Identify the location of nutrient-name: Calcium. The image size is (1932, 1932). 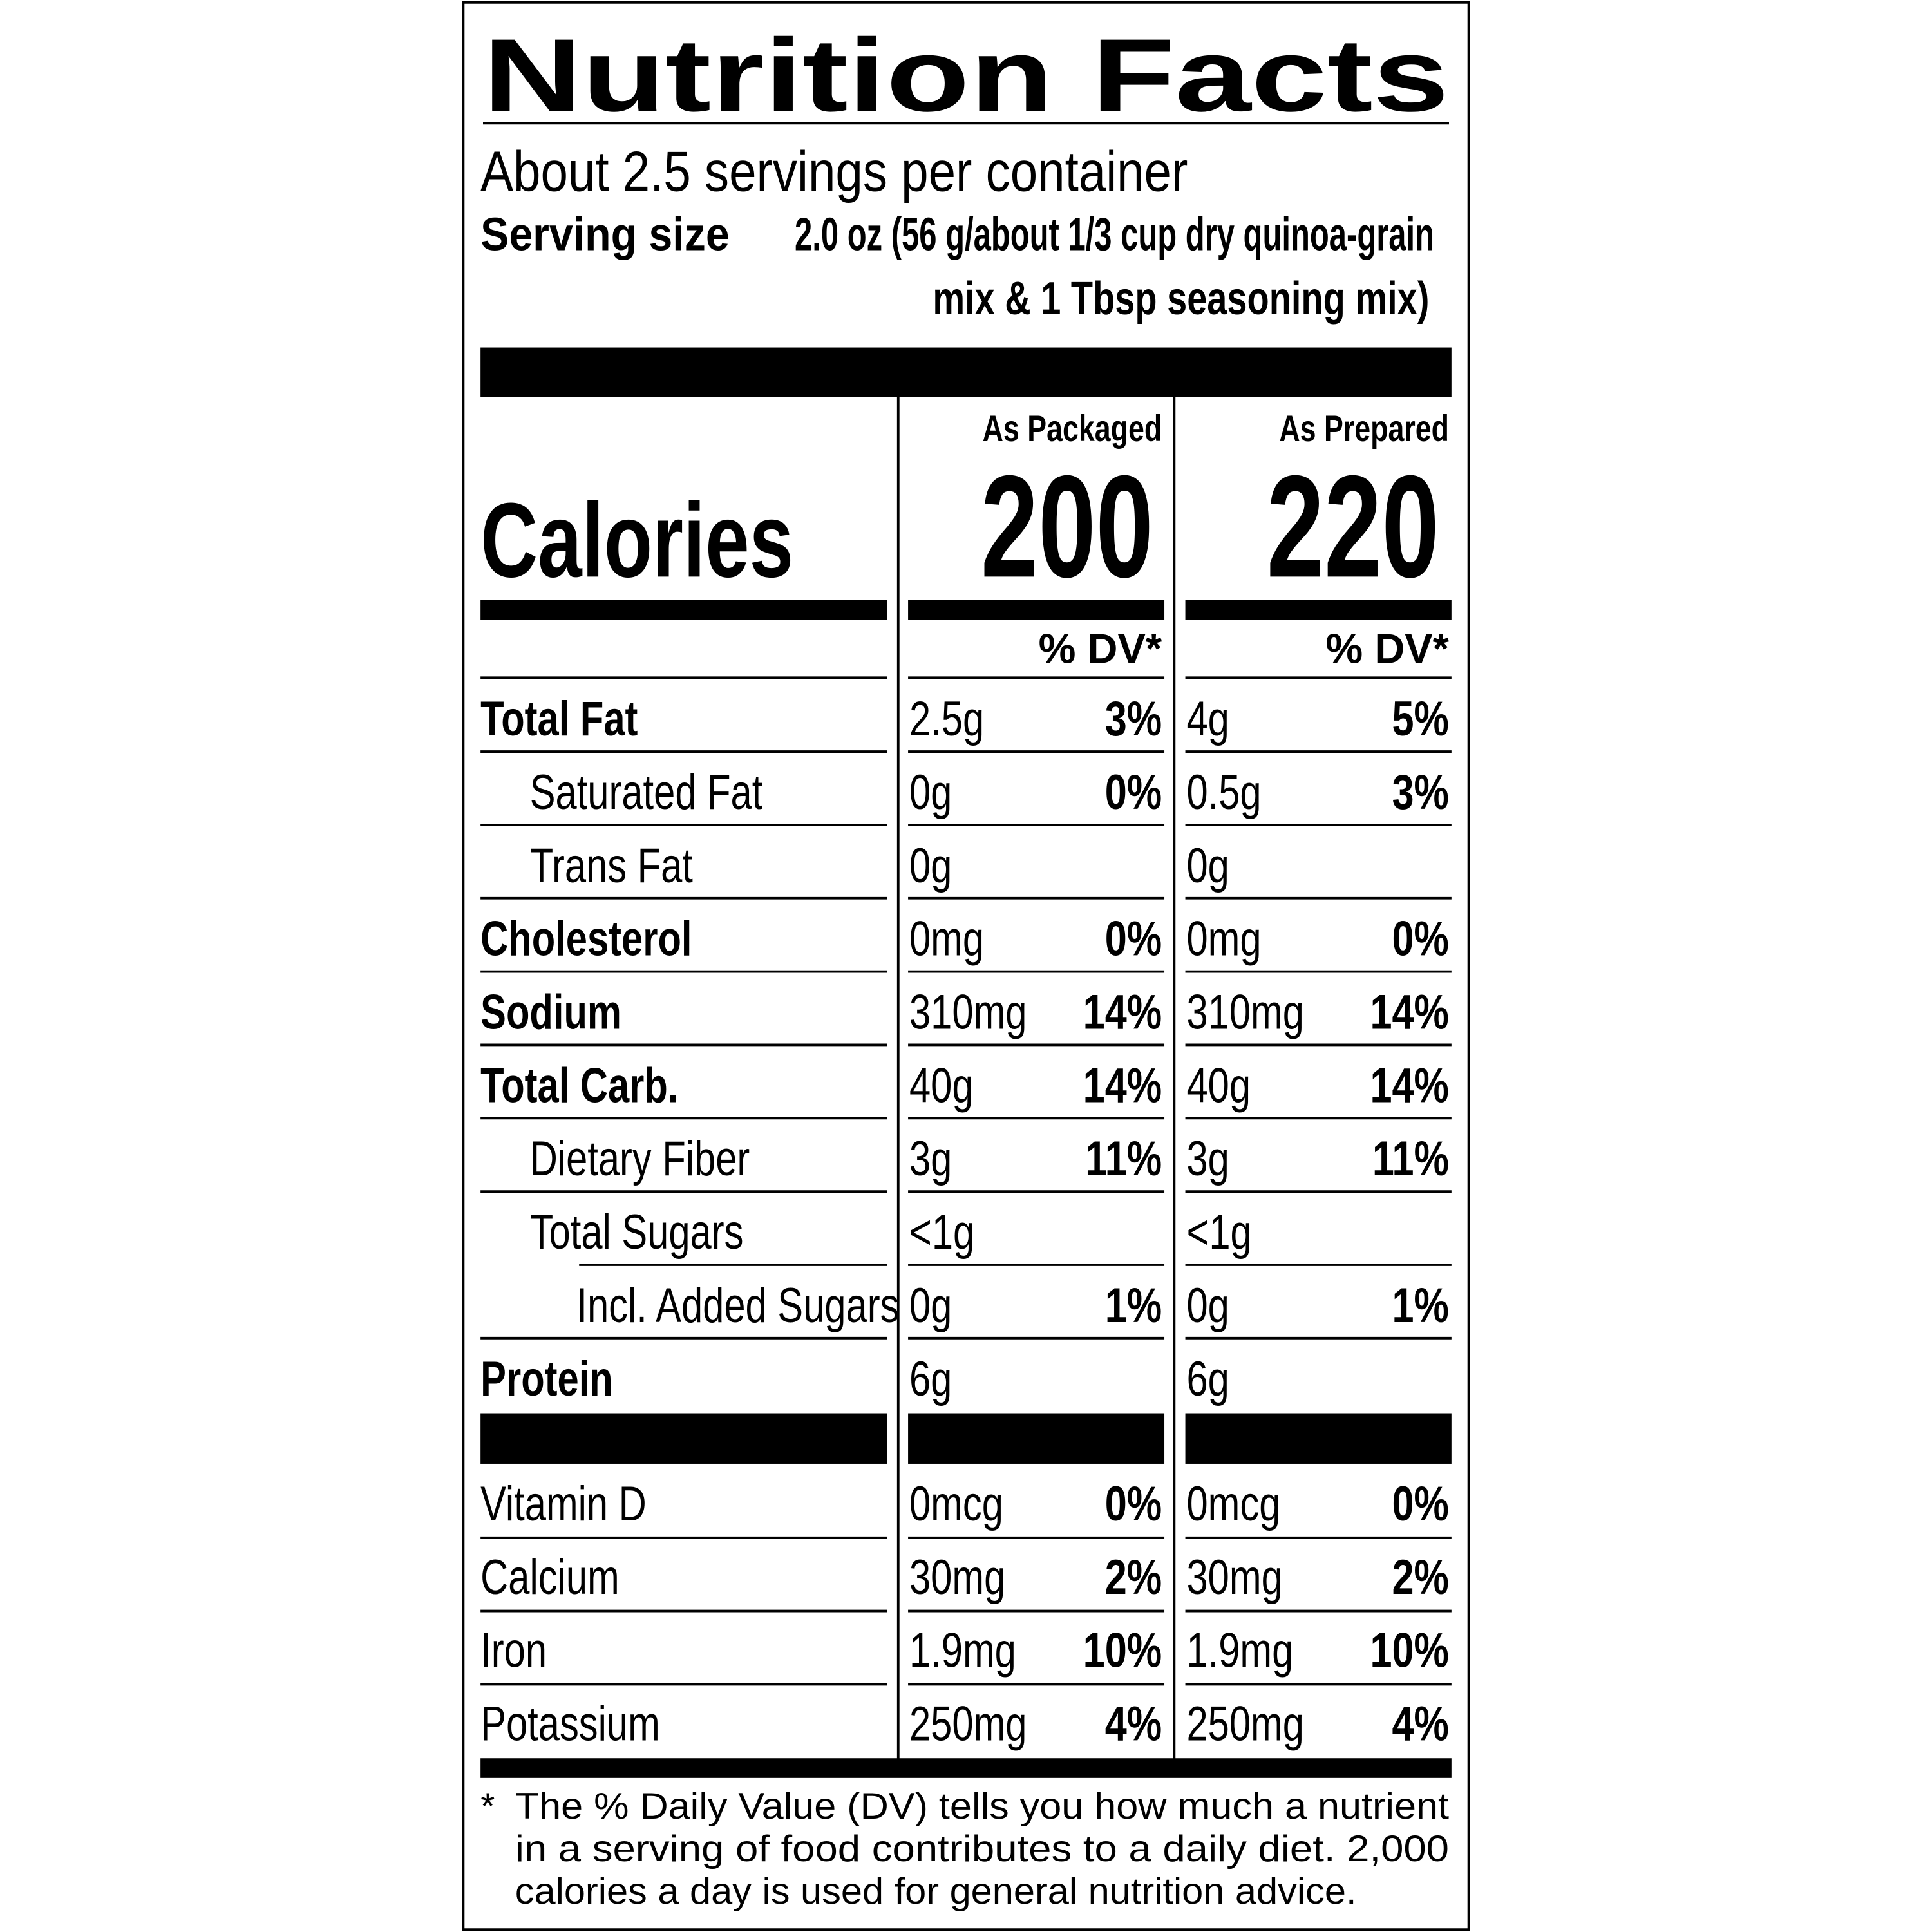
(550, 1578).